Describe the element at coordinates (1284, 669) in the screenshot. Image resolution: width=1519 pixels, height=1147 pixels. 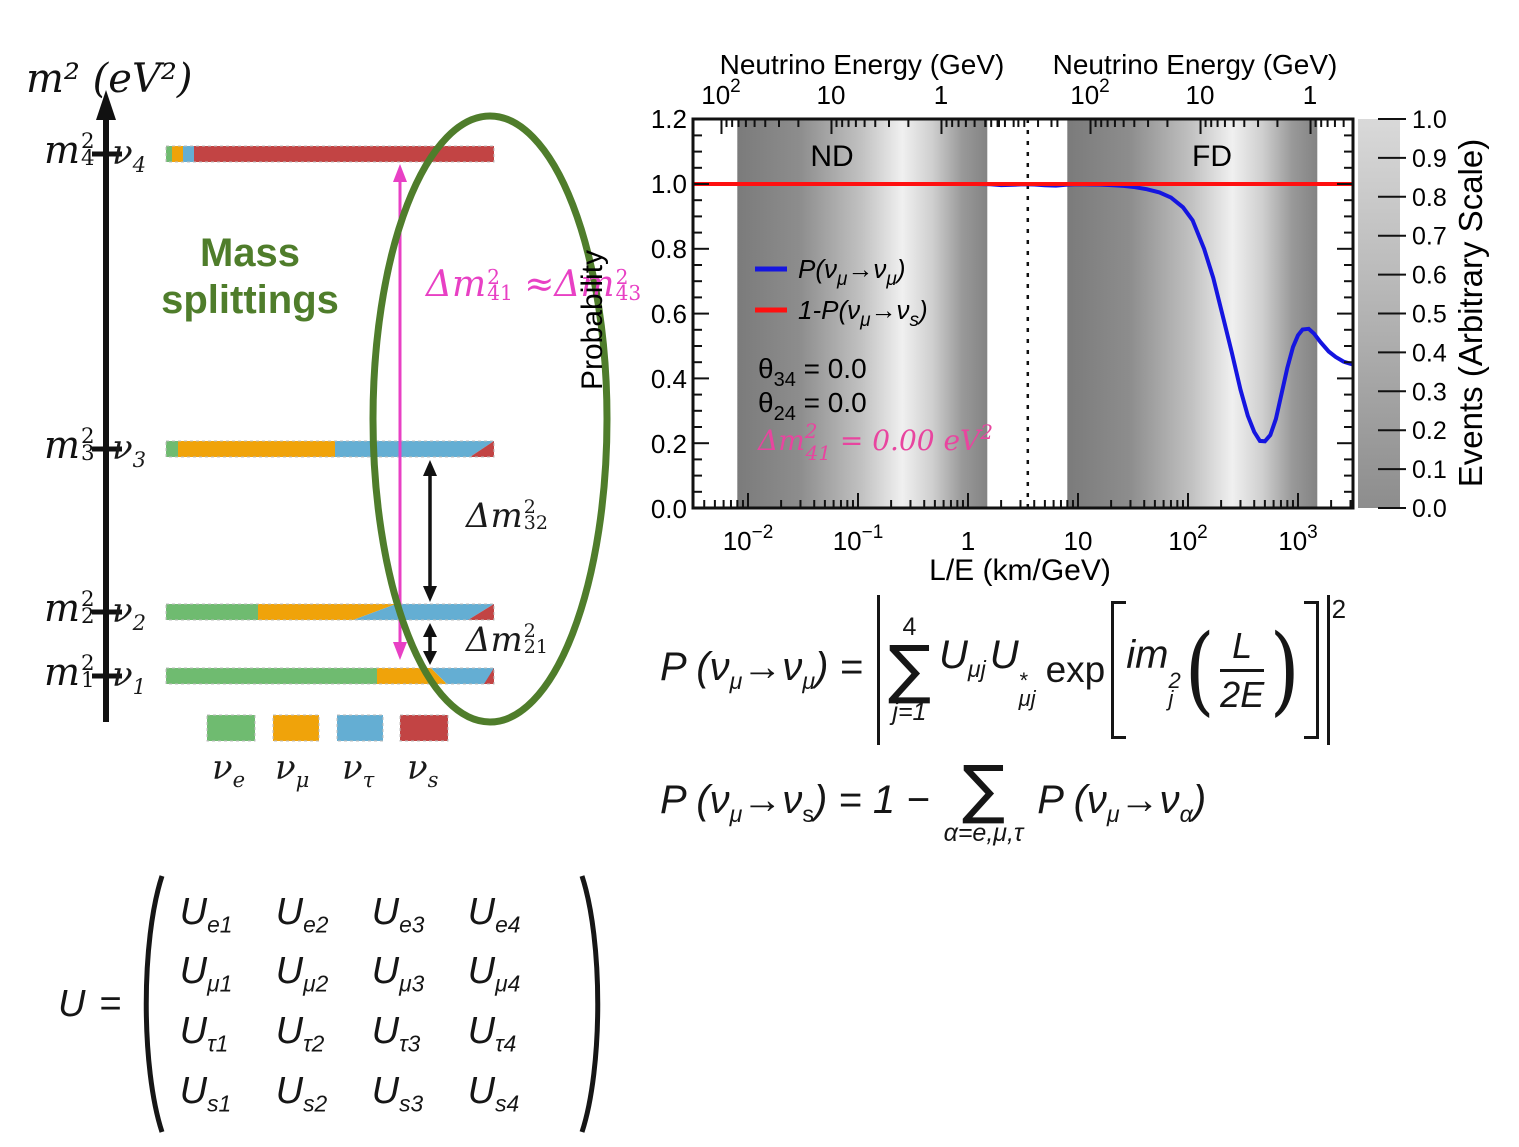
I see `paren-right: )` at that location.